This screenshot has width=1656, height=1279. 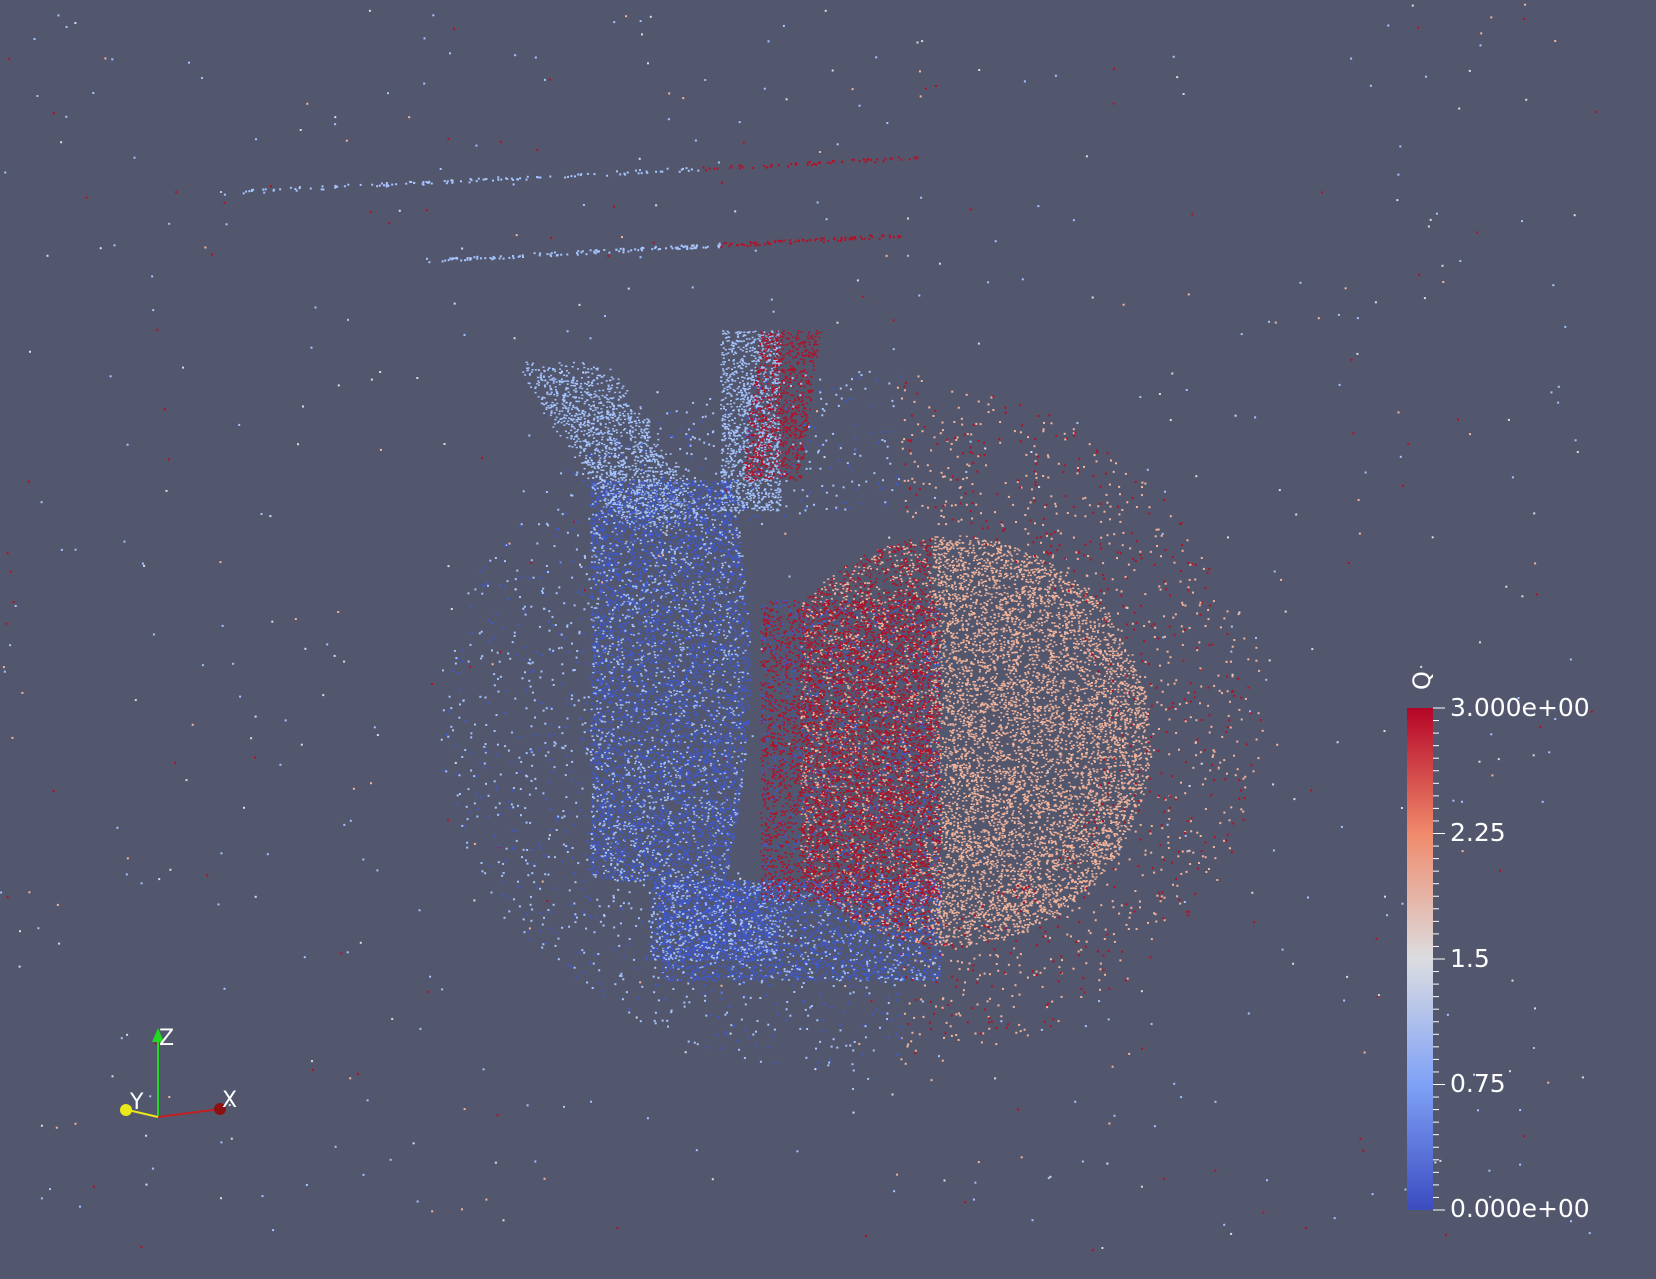 What do you see at coordinates (1478, 1083) in the screenshot?
I see `color-legend-tick-0-75: 0.75` at bounding box center [1478, 1083].